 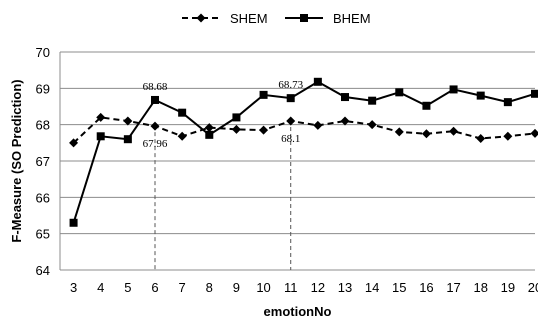 I want to click on x-tick-label: 19, so click(x=508, y=287).